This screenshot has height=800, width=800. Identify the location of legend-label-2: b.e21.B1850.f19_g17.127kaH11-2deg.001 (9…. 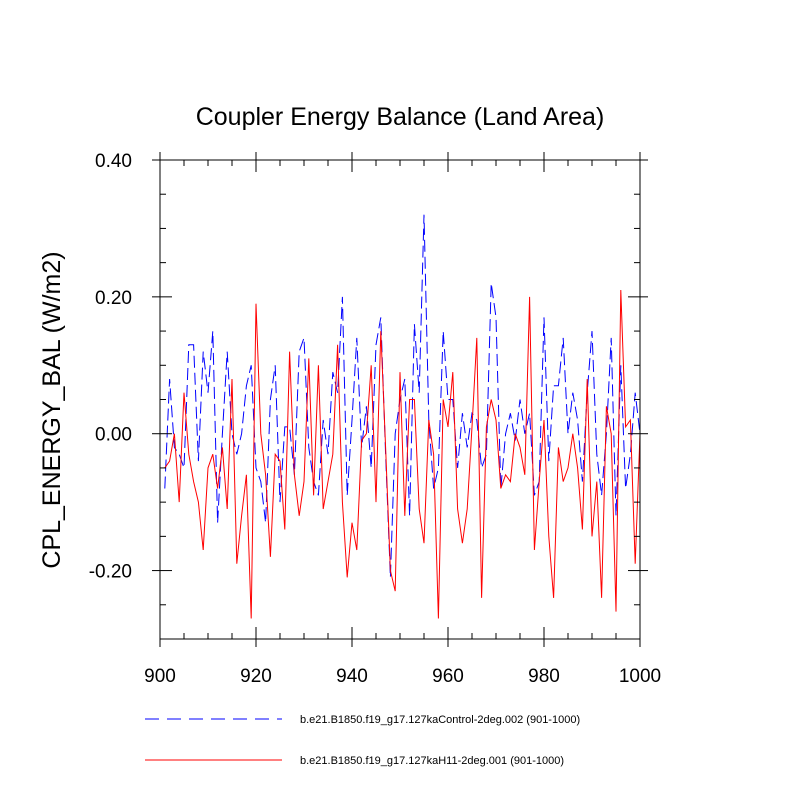
(432, 761).